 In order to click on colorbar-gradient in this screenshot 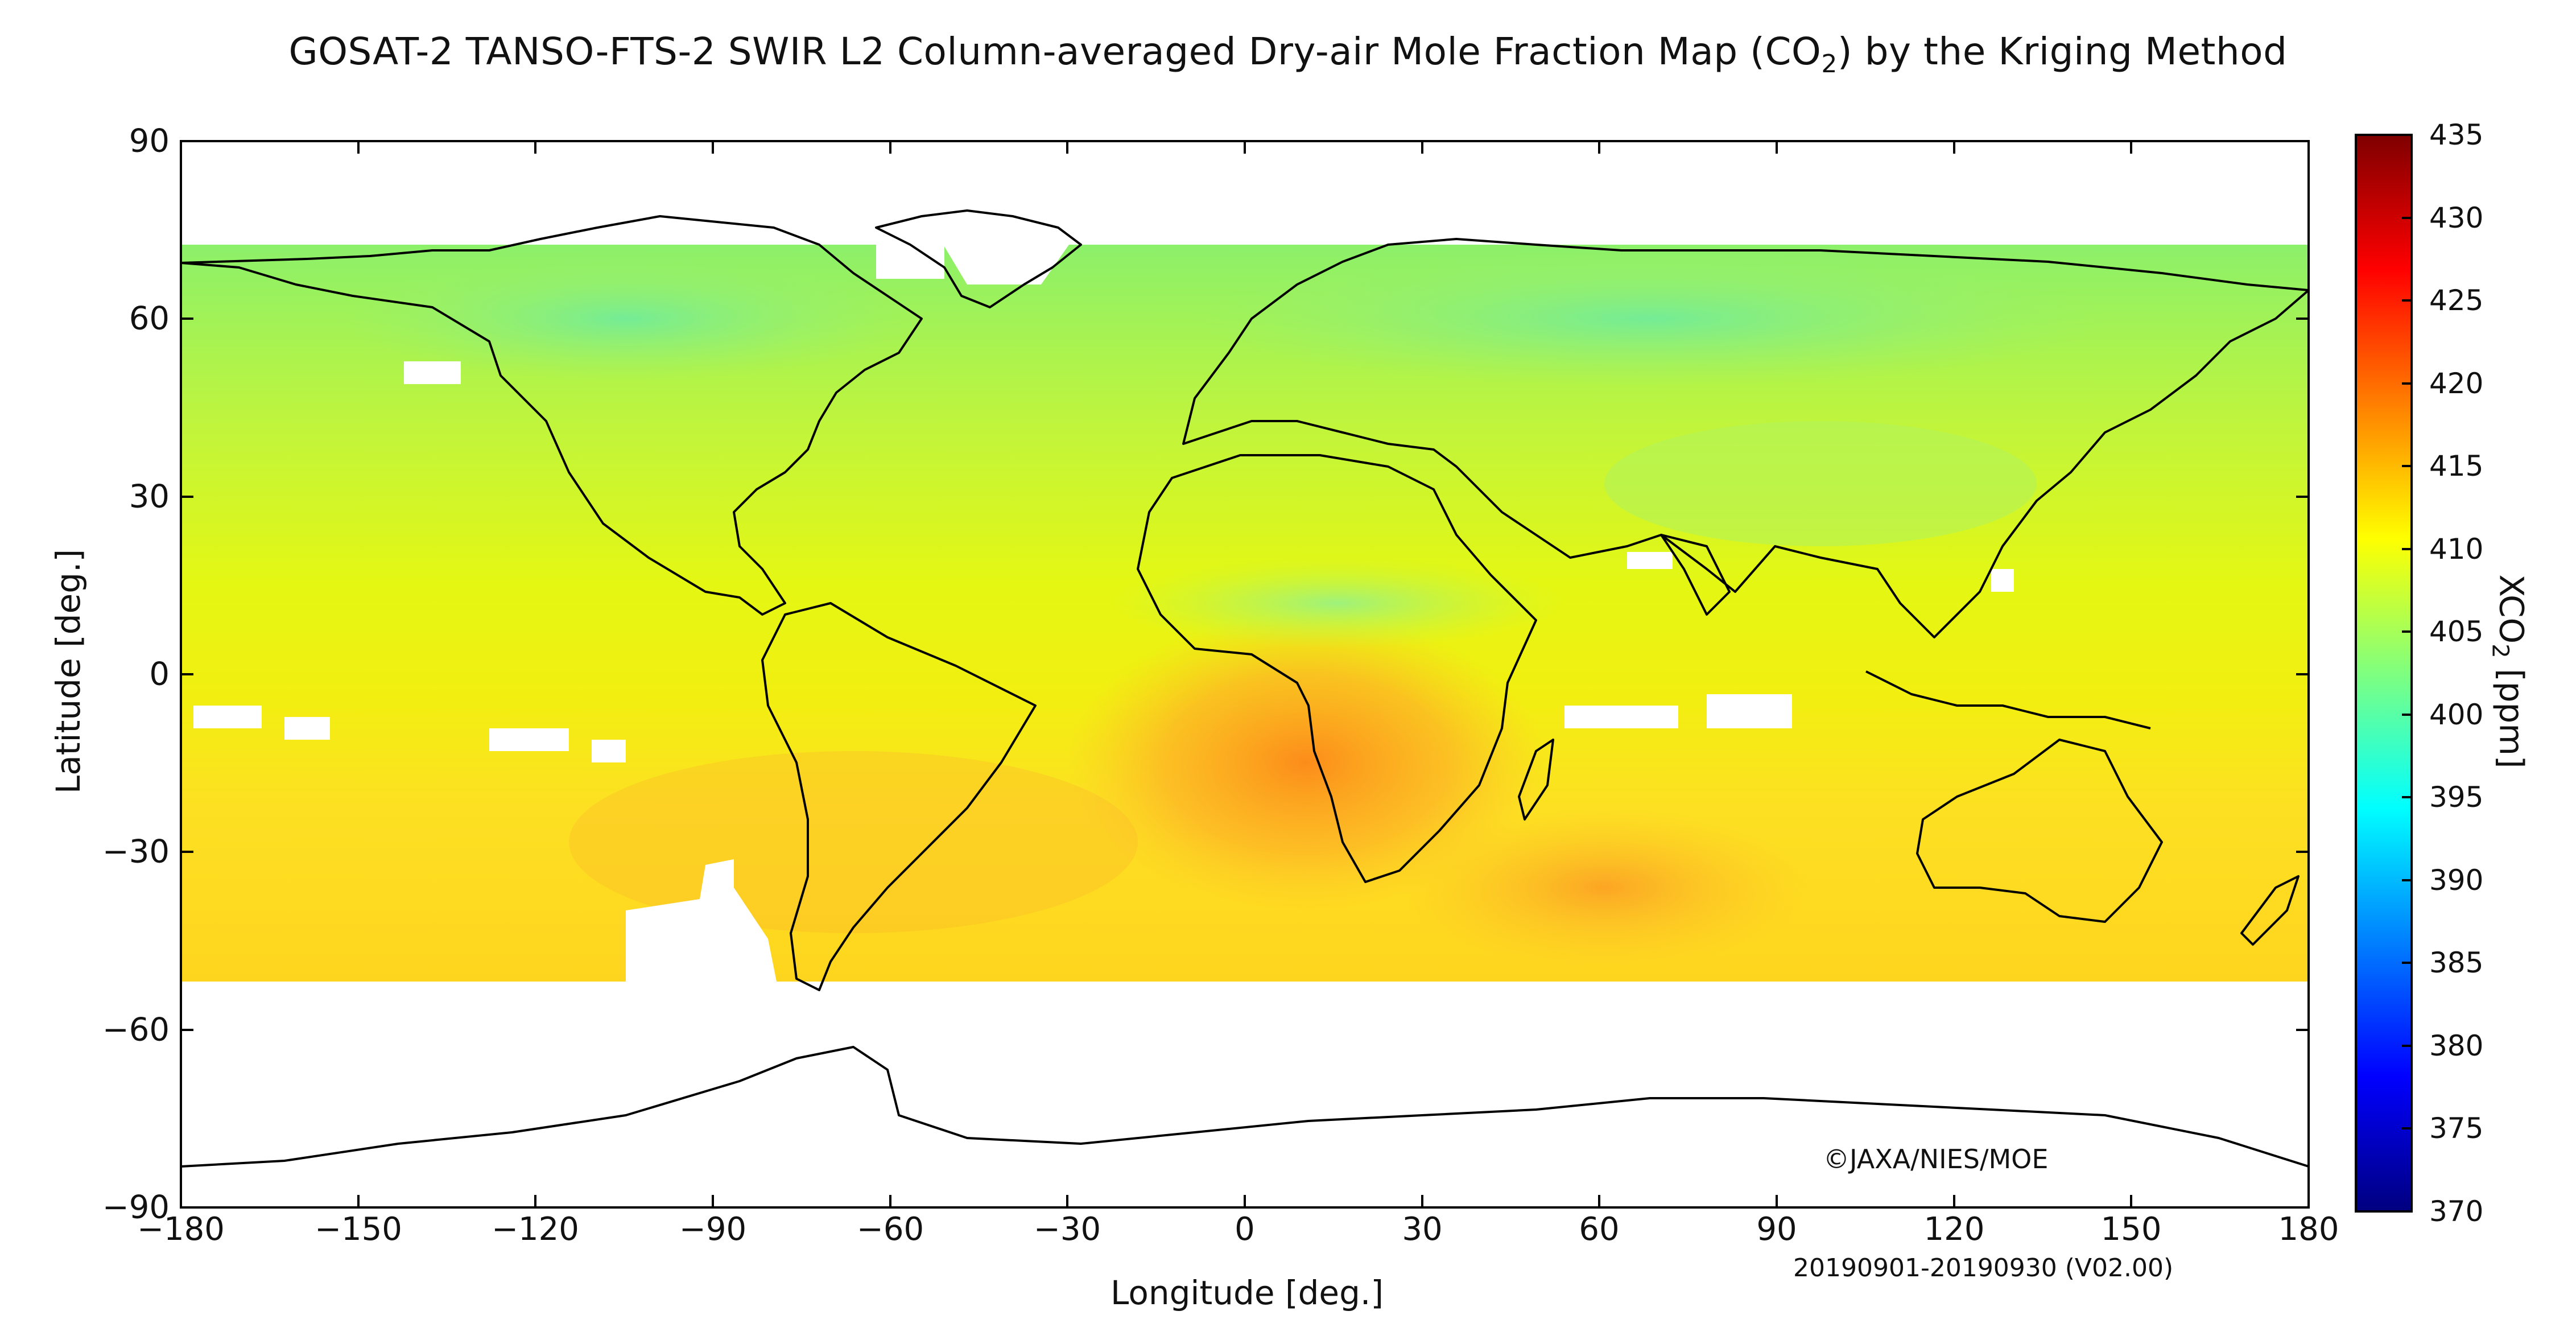, I will do `click(2384, 674)`.